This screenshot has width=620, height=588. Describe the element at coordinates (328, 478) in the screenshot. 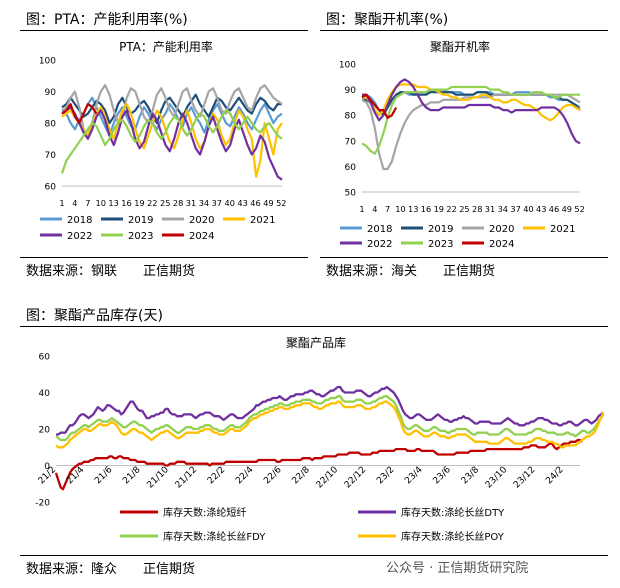

I see `x-tick-label: 22/10` at that location.